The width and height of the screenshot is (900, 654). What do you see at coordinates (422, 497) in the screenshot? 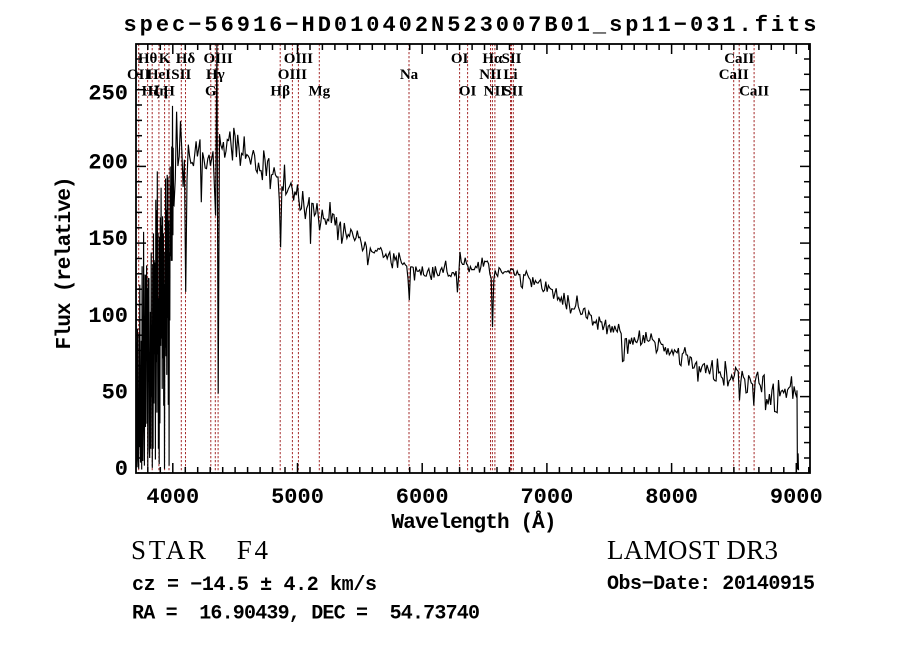
I see `svg-text: 6000` at bounding box center [422, 497].